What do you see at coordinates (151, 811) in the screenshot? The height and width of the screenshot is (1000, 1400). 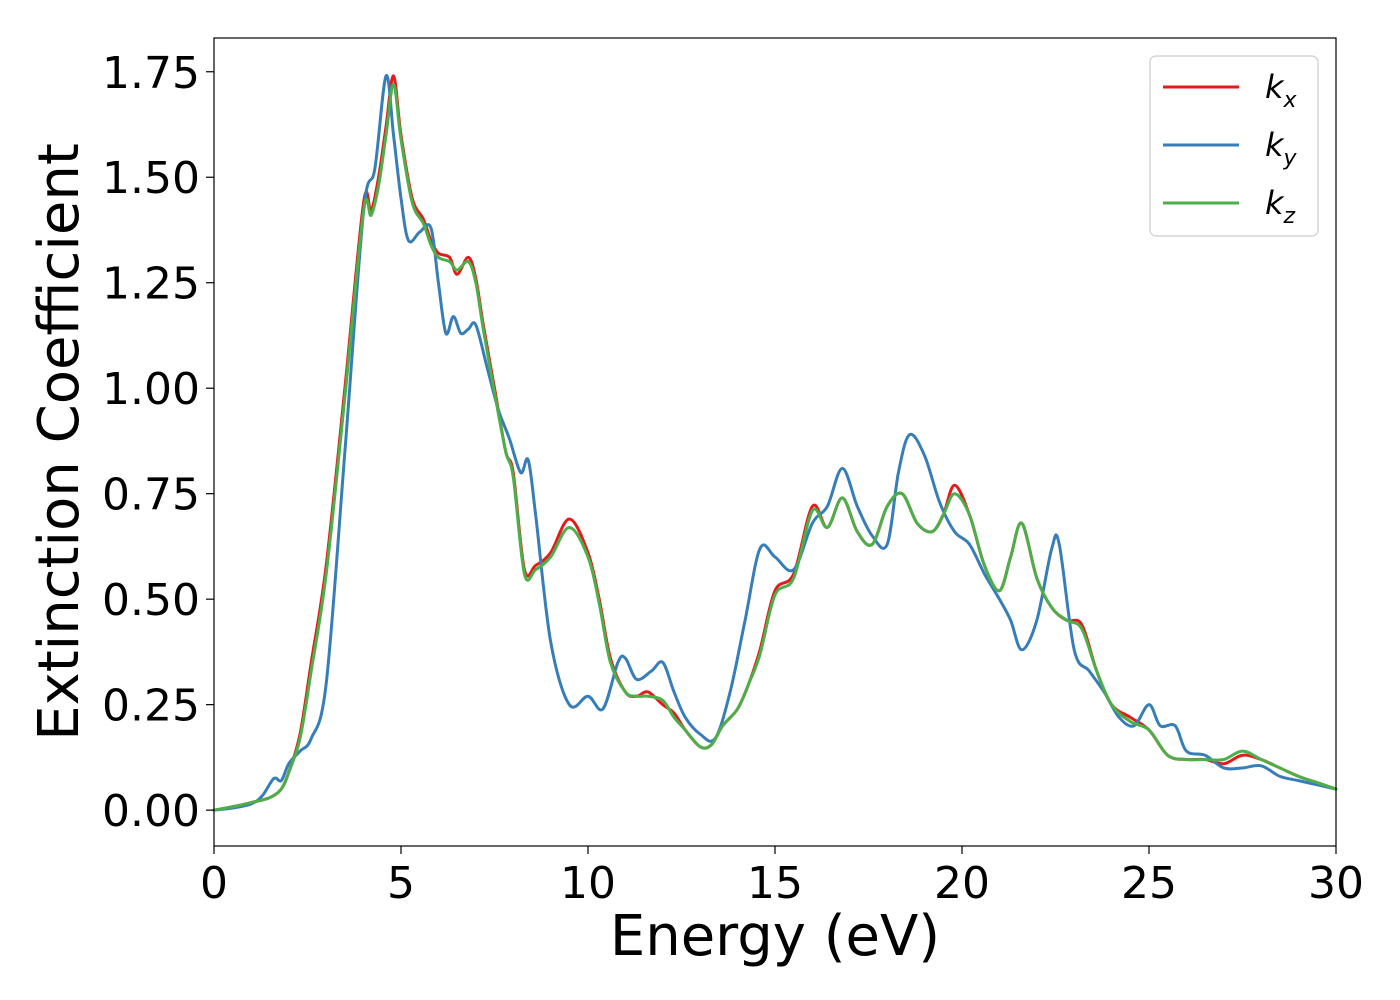 I see `y-tick-label: 0.00` at bounding box center [151, 811].